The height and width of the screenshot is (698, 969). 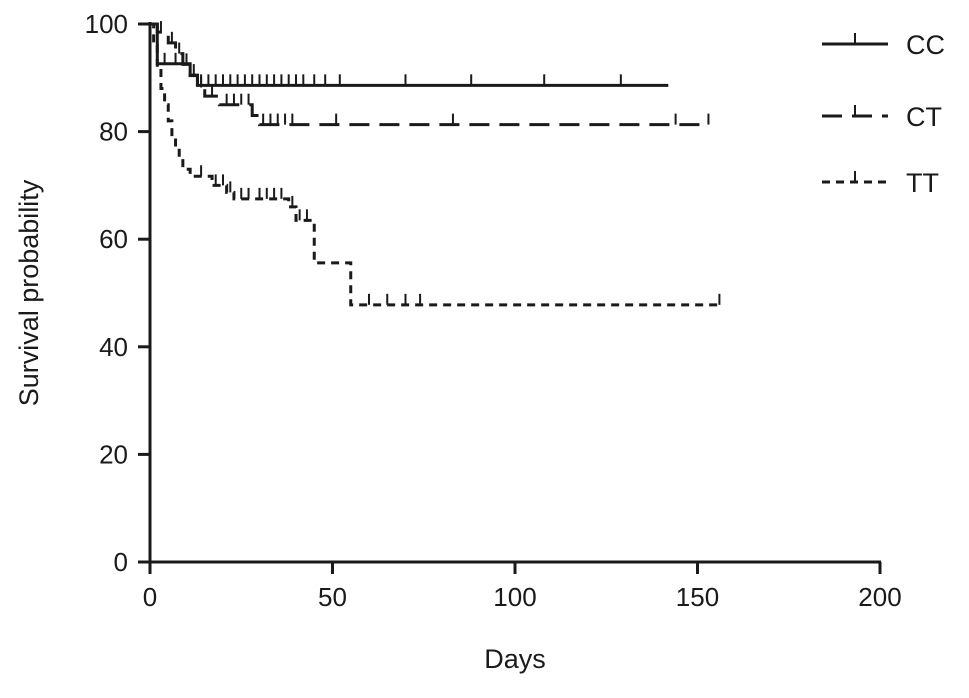 What do you see at coordinates (925, 45) in the screenshot?
I see `legend-label: CC` at bounding box center [925, 45].